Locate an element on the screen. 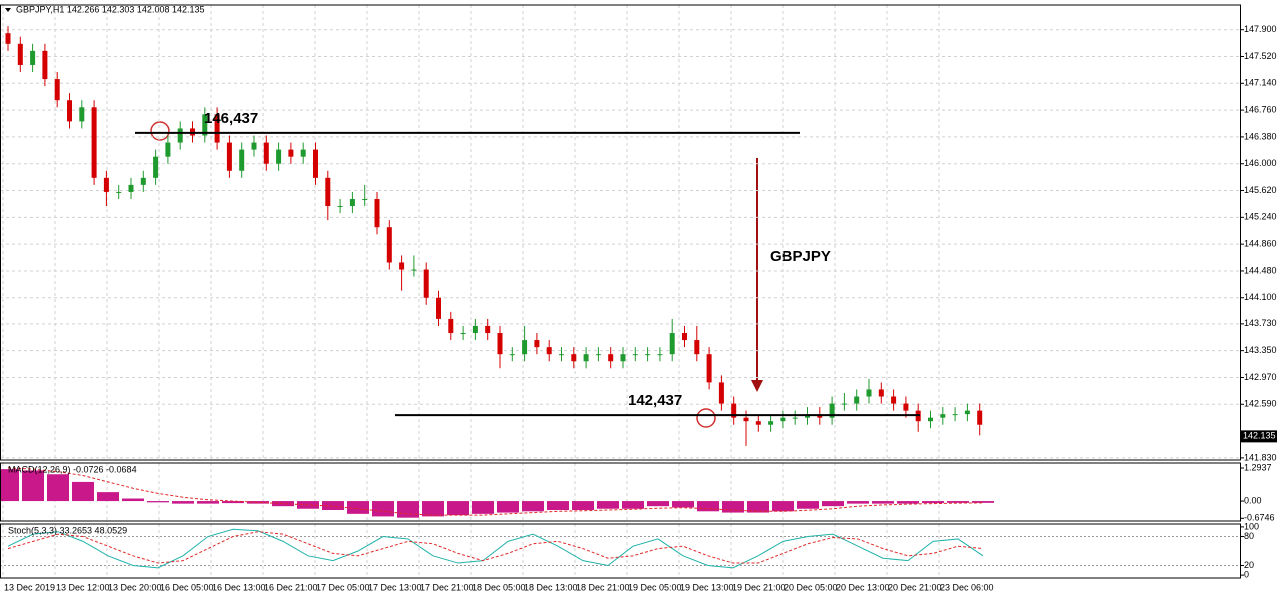 This screenshot has width=1280, height=598. arrow-head is located at coordinates (757, 386).